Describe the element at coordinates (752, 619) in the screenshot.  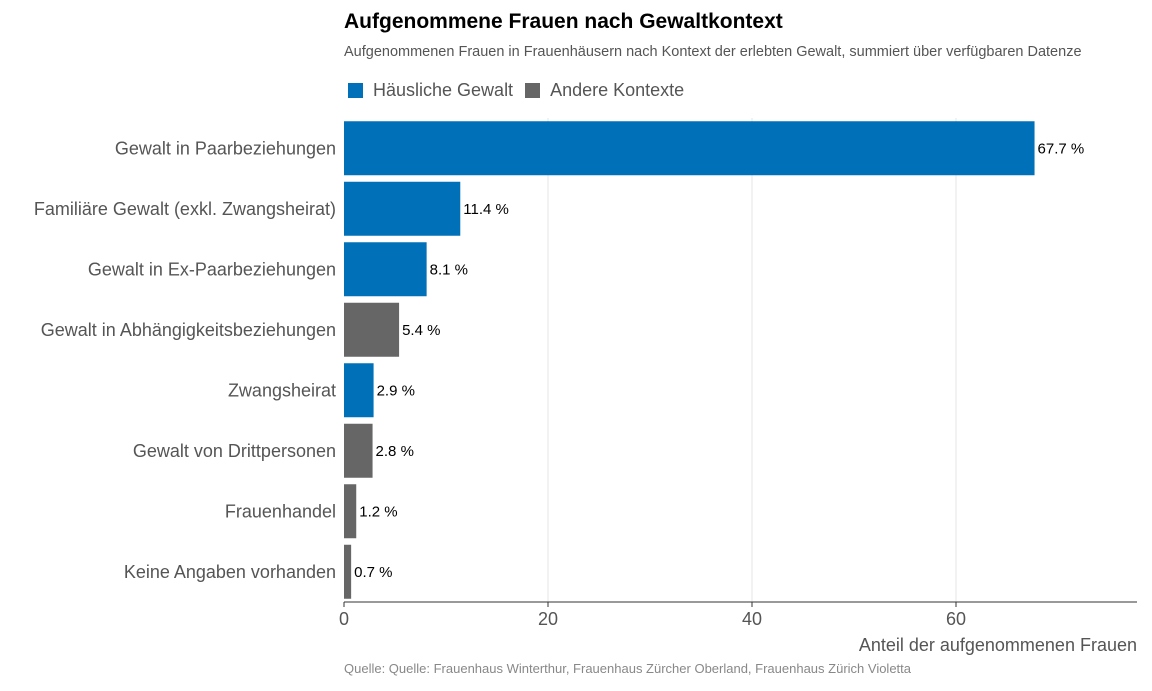
I see `x-tick-label: 40` at that location.